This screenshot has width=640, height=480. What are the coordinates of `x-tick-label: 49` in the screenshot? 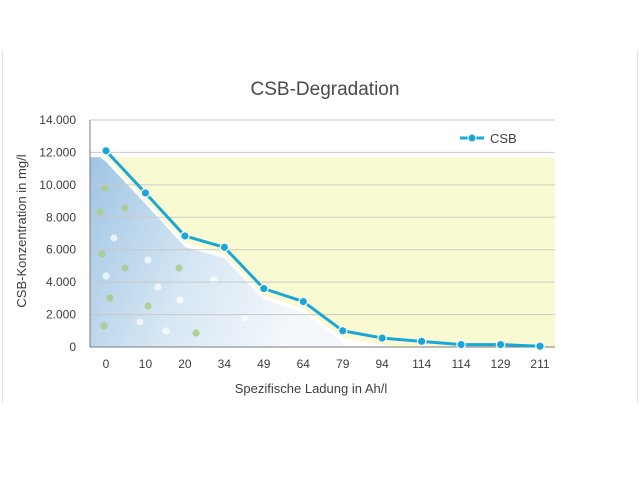 It's located at (264, 364).